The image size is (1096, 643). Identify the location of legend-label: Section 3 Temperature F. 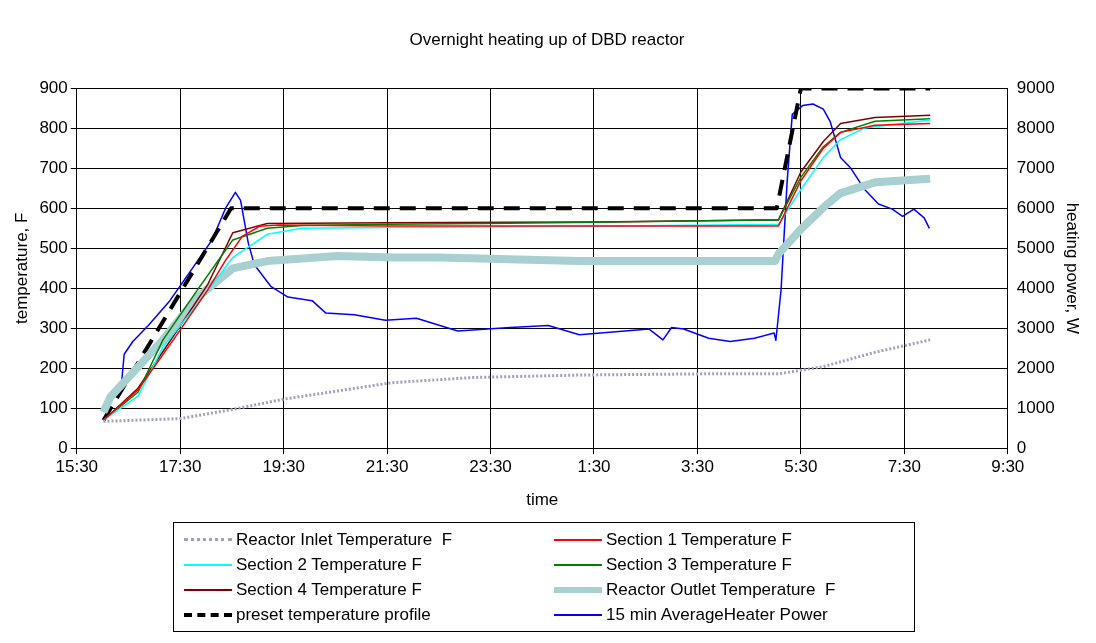
(699, 564).